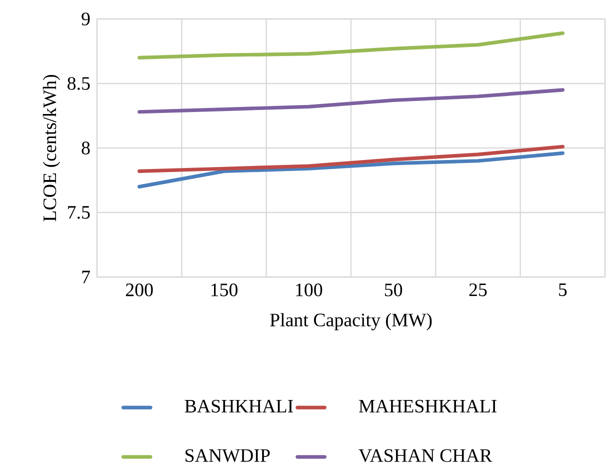 The width and height of the screenshot is (609, 475). I want to click on y-tick-label: 8, so click(86, 148).